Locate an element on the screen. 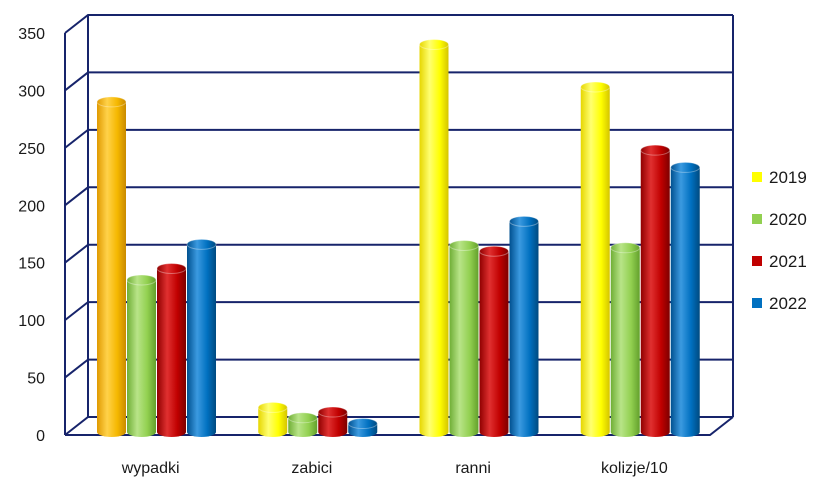  y-tick-label: 150 is located at coordinates (31, 264).